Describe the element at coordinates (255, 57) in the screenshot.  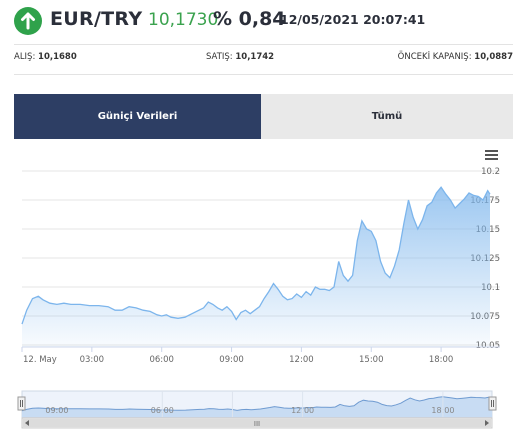
I see `ask-value: 10,1742` at that location.